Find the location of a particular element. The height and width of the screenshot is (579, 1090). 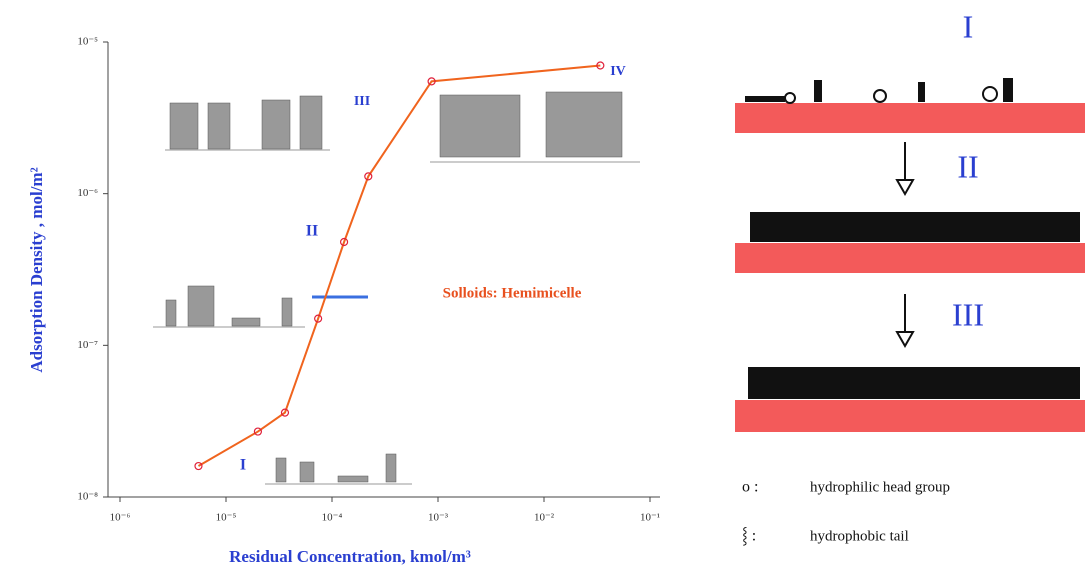

y-tick-label: 10⁻⁶ is located at coordinates (87, 193).